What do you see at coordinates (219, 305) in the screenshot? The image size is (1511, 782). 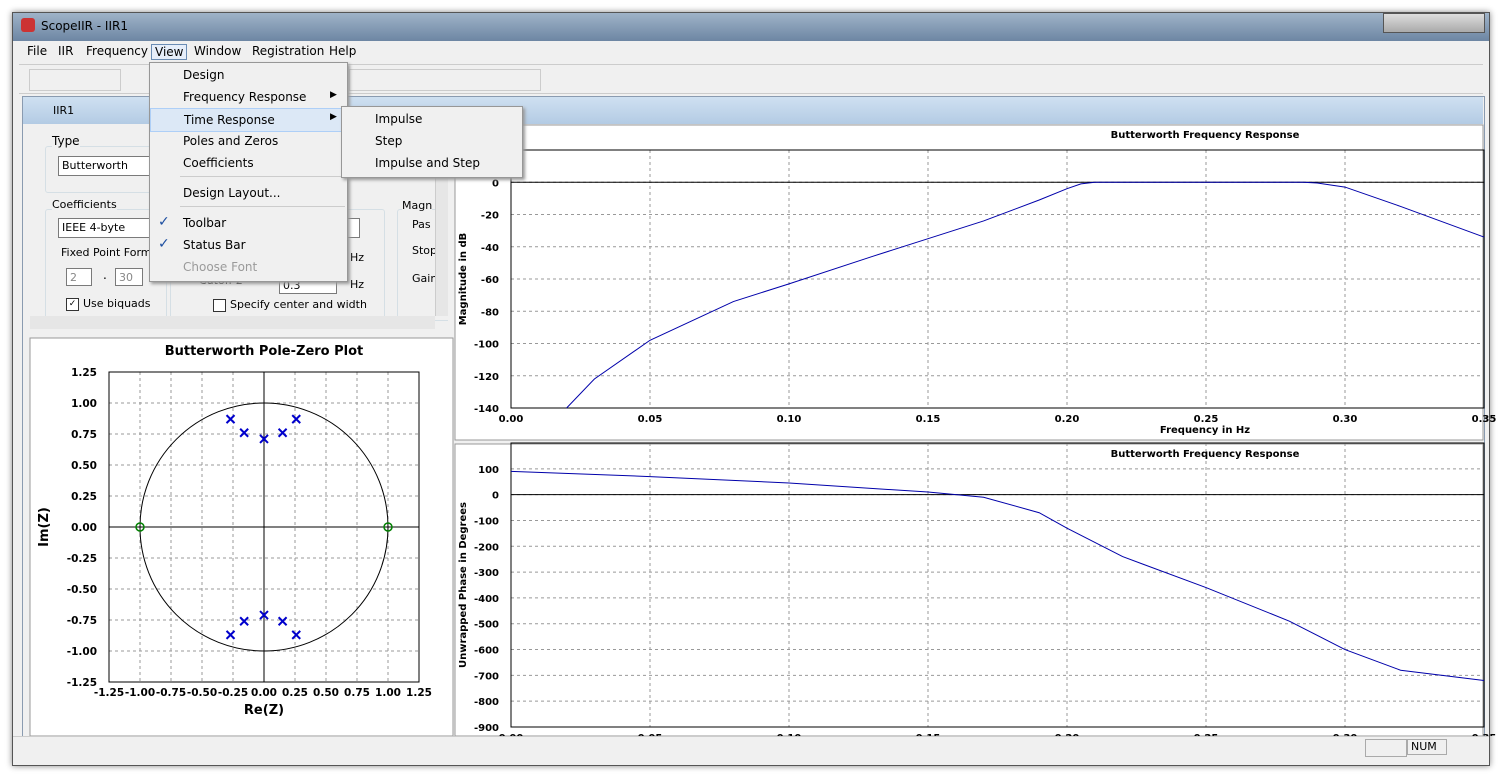 I see `checkbox` at bounding box center [219, 305].